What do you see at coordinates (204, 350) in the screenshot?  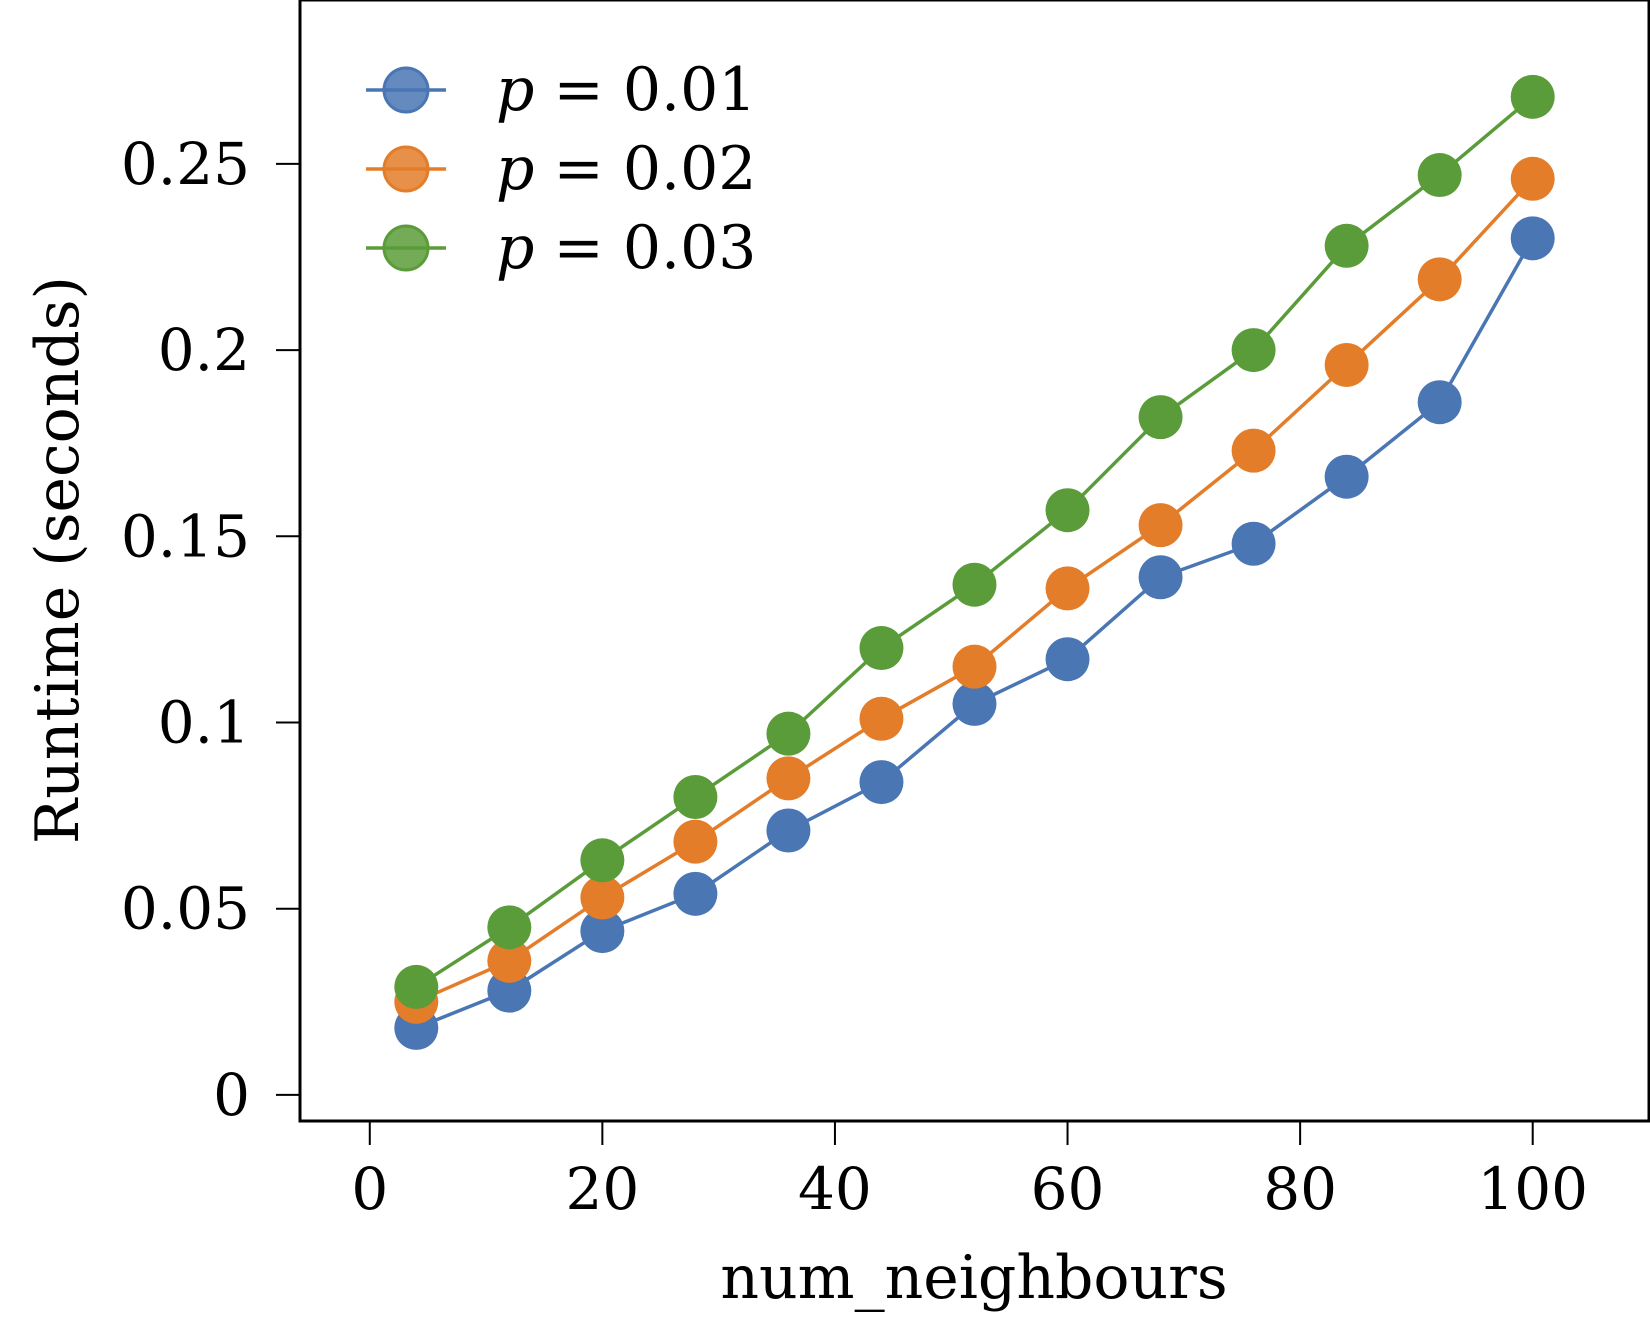 I see `y-tick-label: 0.2` at bounding box center [204, 350].